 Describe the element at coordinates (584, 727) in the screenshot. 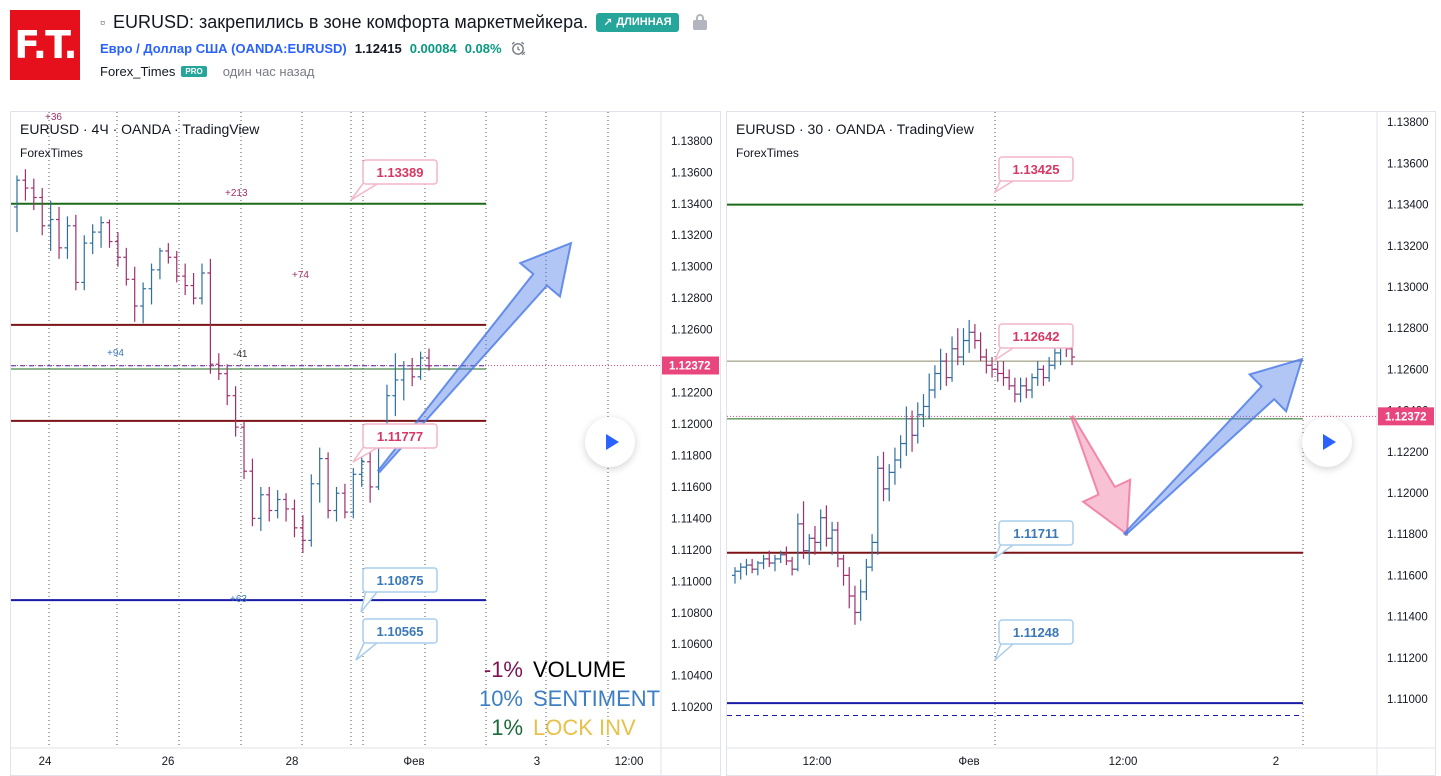

I see `legend-lock-label: LOCK INV` at that location.